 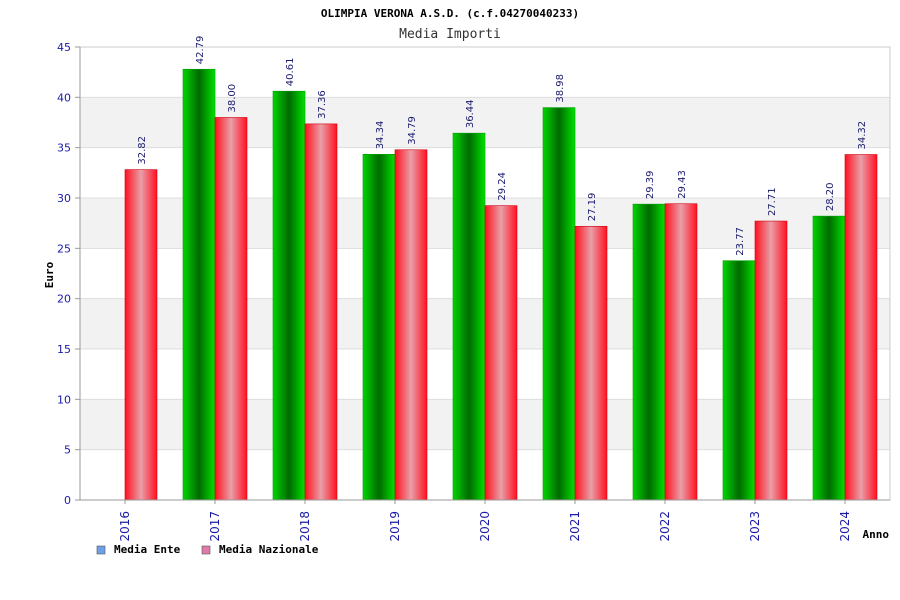 What do you see at coordinates (305, 526) in the screenshot?
I see `x-tick-label: 2018` at bounding box center [305, 526].